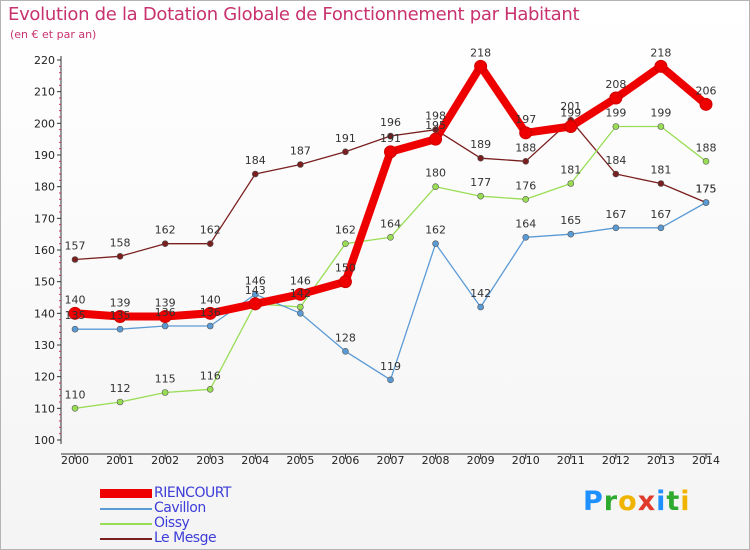 This screenshot has width=750, height=550. Describe the element at coordinates (706, 90) in the screenshot. I see `data-label: 206` at that location.